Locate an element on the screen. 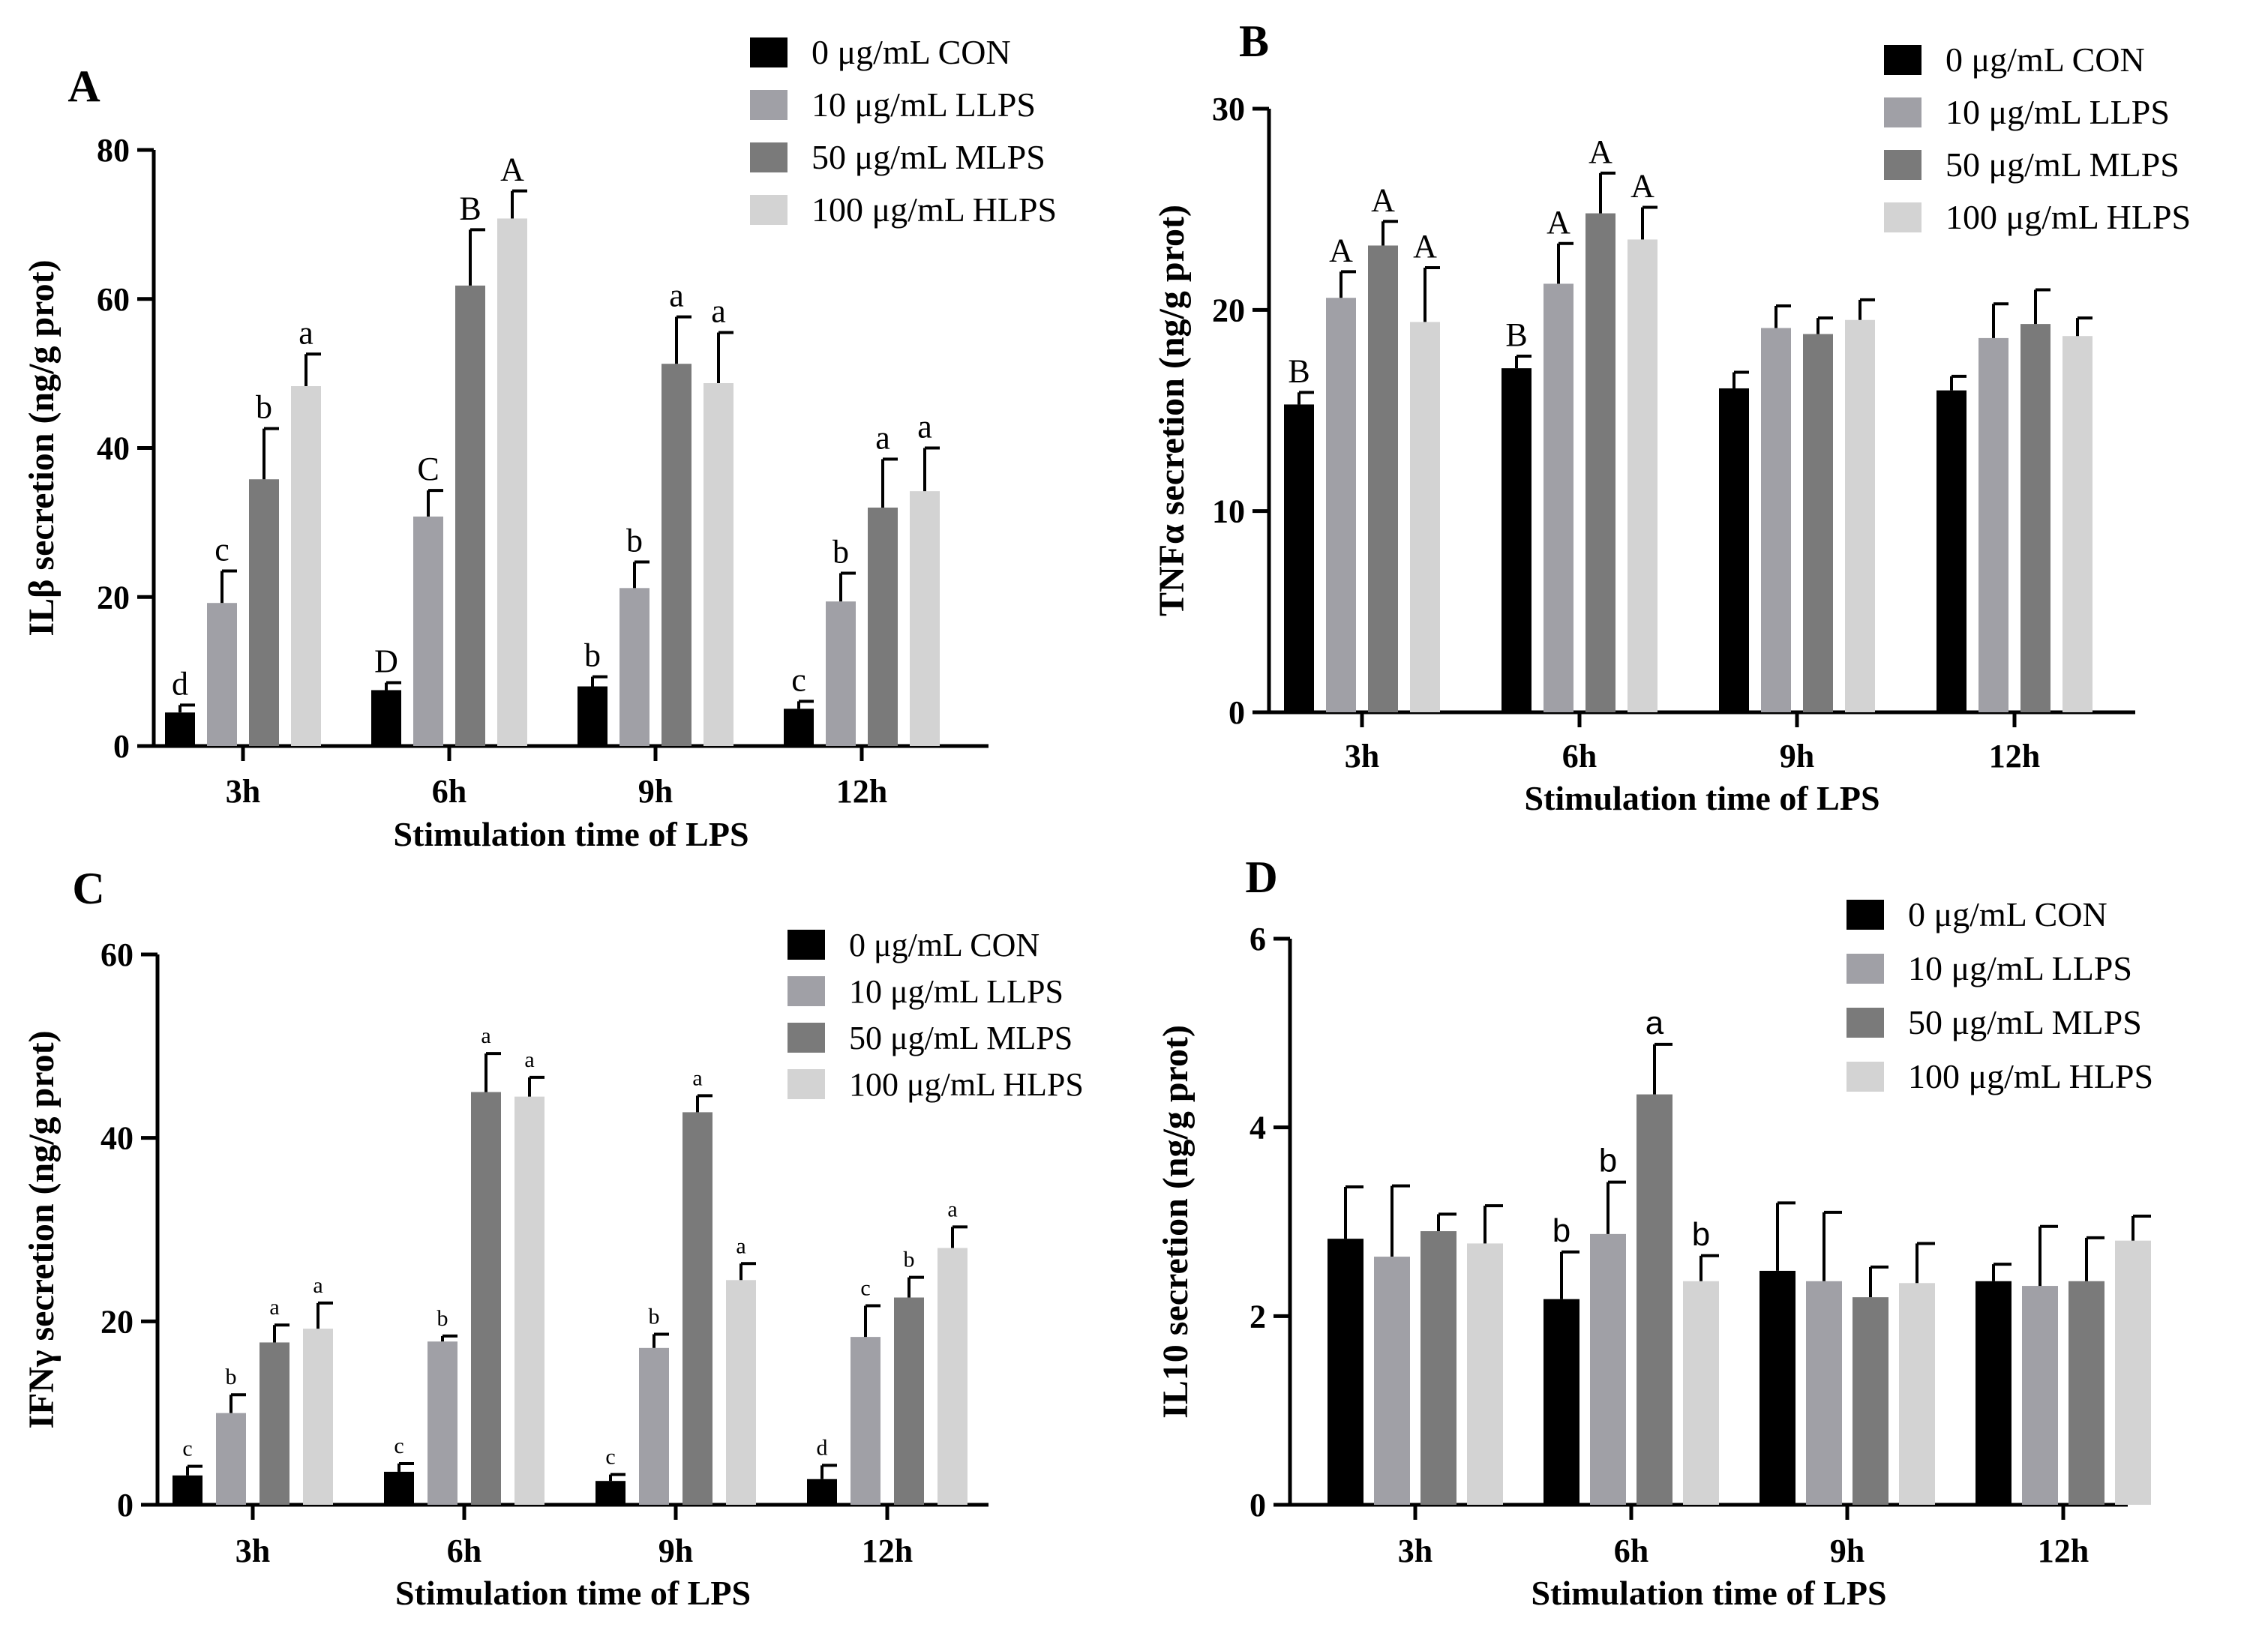  panel-b-y-axis-title: TNFα secretion (ng/g prot) is located at coordinates (1172, 410).